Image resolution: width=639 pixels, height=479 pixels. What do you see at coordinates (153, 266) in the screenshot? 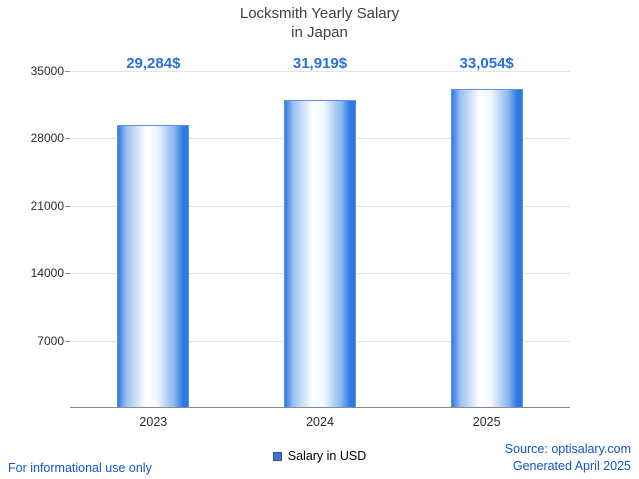
I see `bar-2023` at bounding box center [153, 266].